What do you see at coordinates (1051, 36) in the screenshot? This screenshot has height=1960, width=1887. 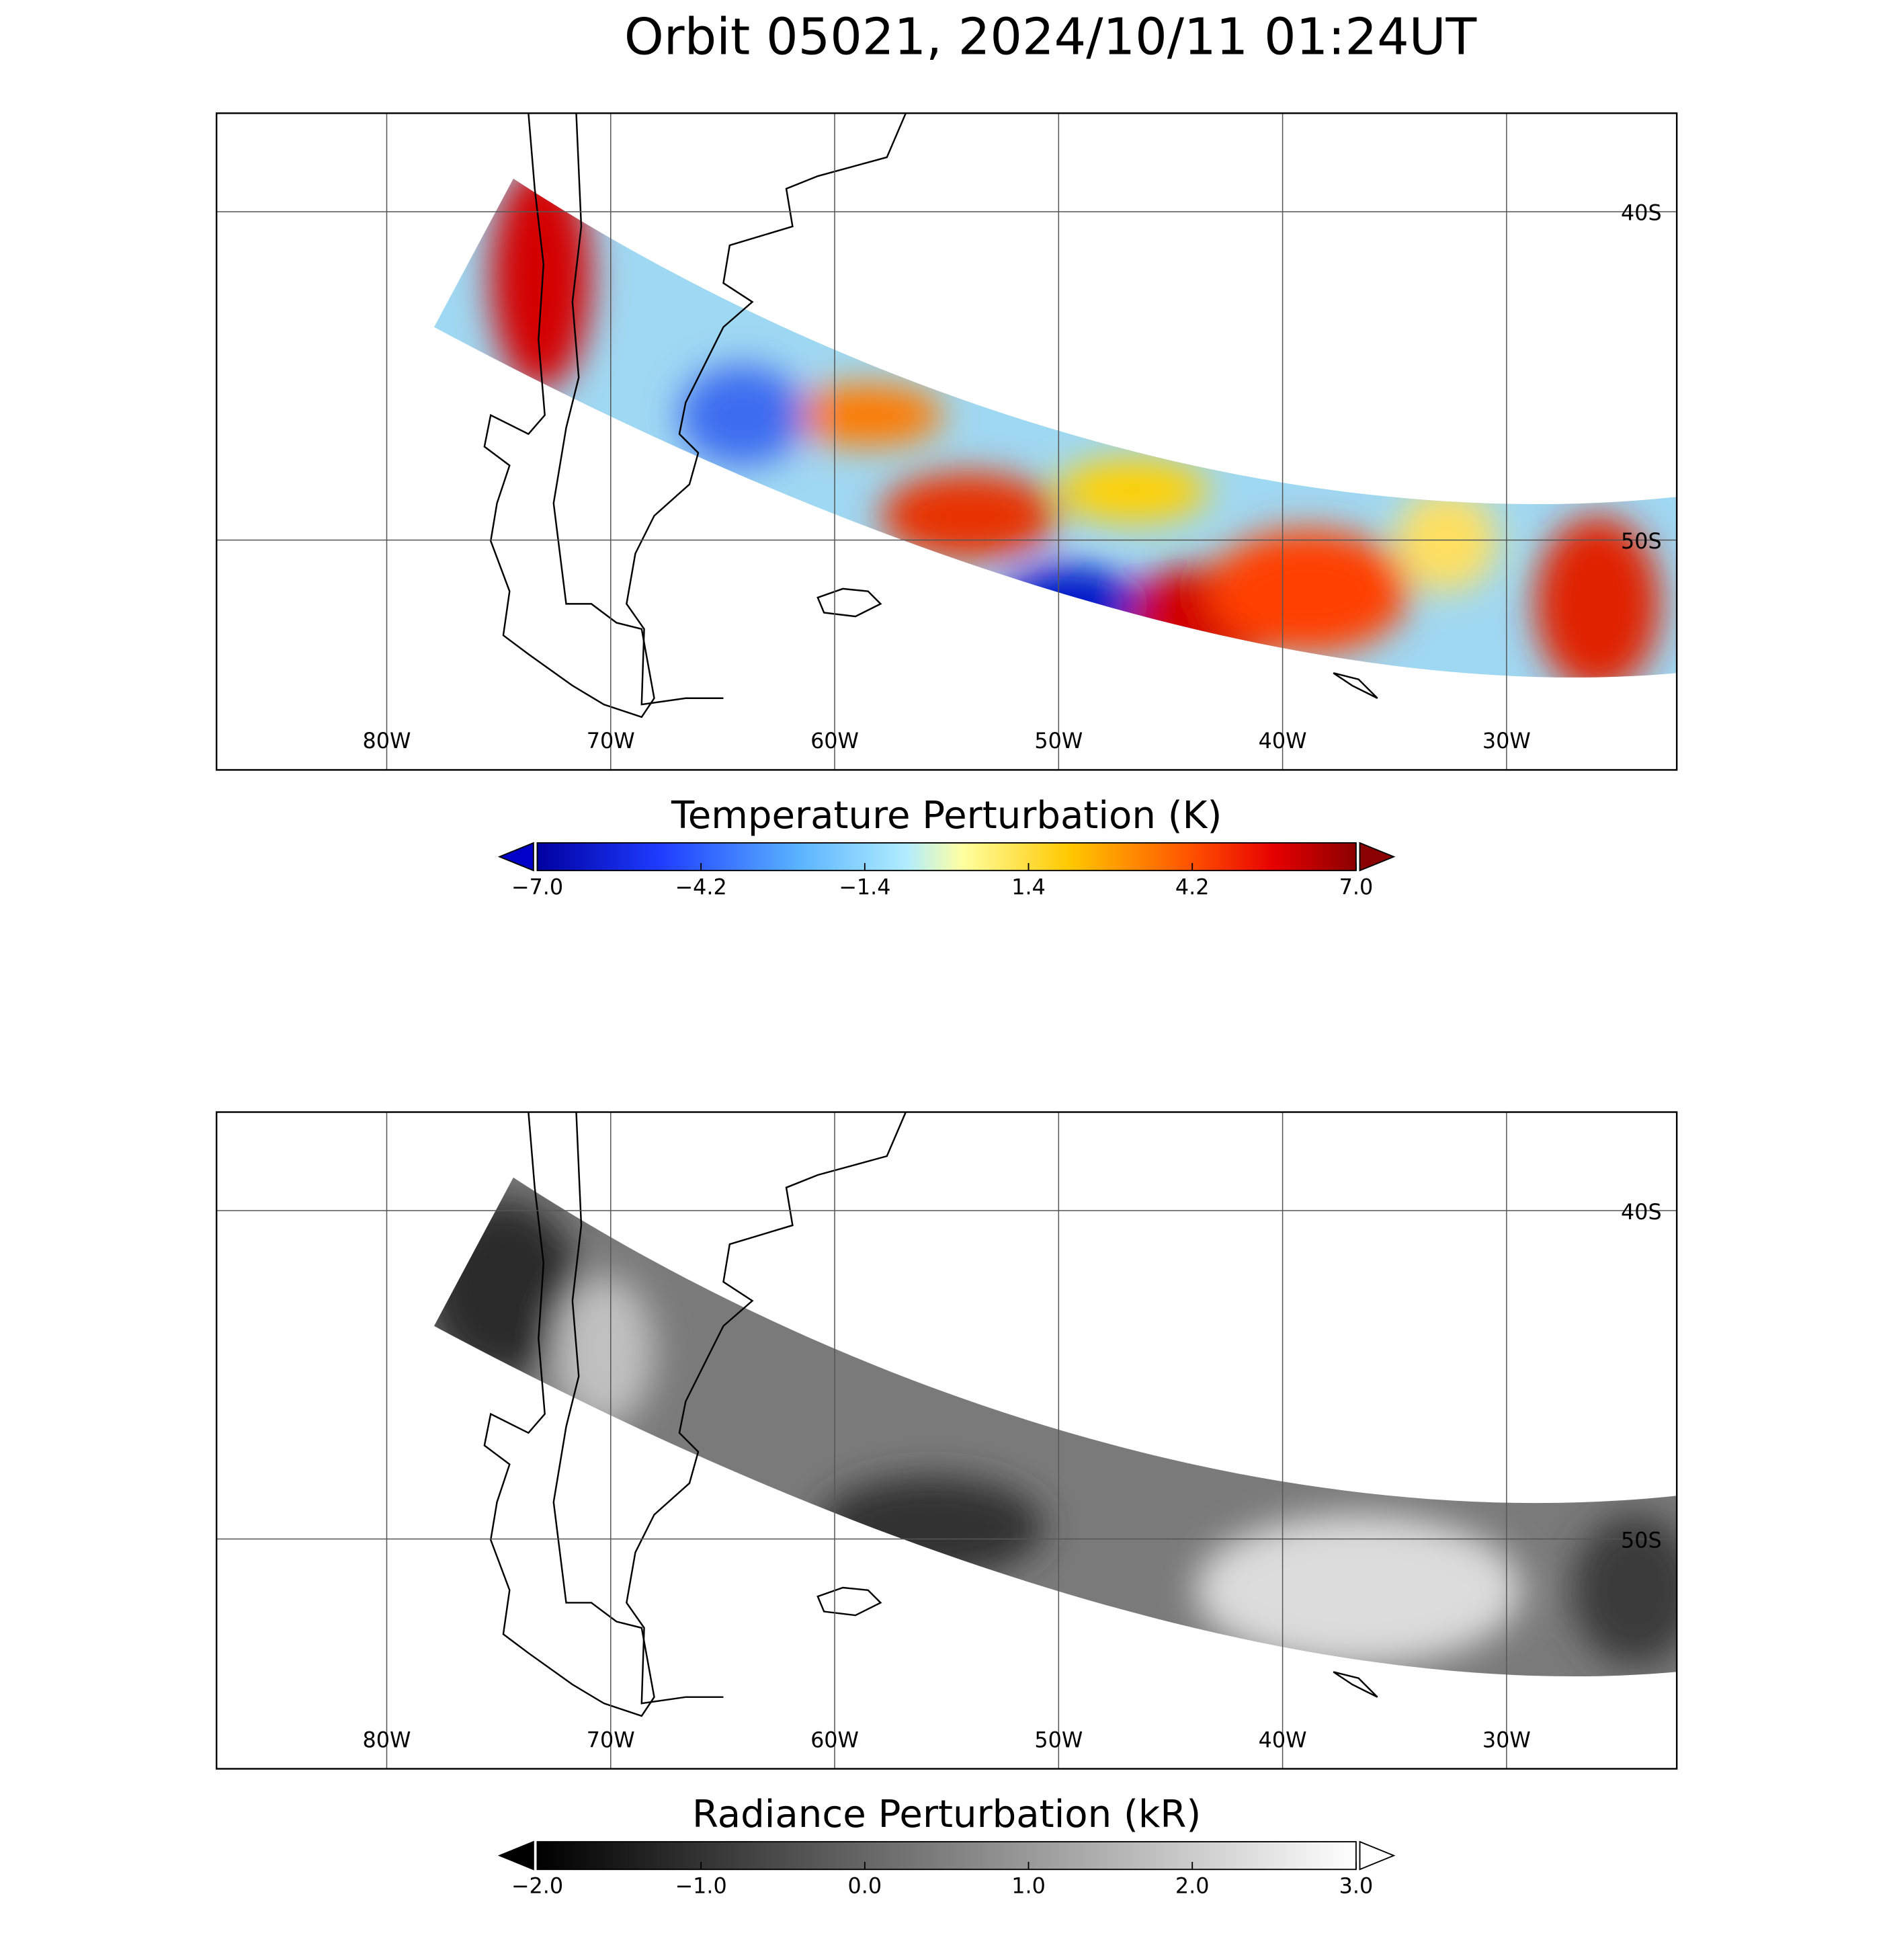 I see `chart-title: Orbit 05021, 2024/10/11 01:24UT` at bounding box center [1051, 36].